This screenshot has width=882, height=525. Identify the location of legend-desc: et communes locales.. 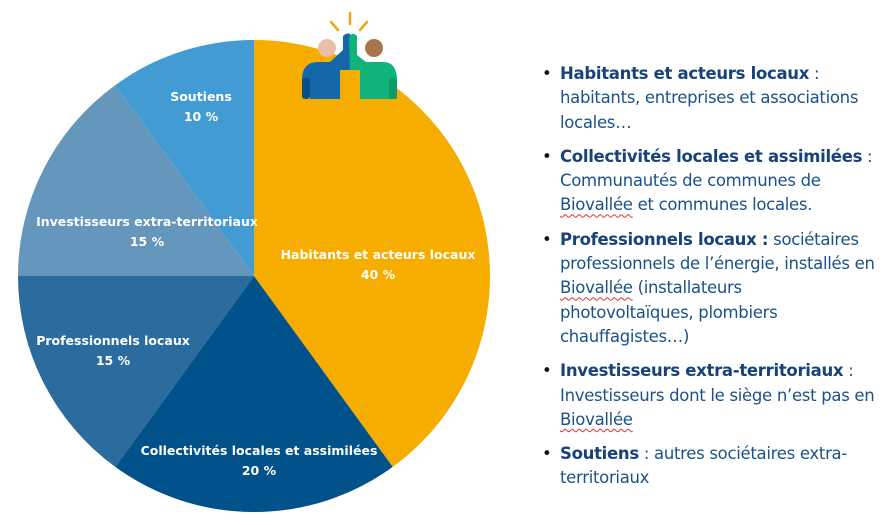
(722, 205).